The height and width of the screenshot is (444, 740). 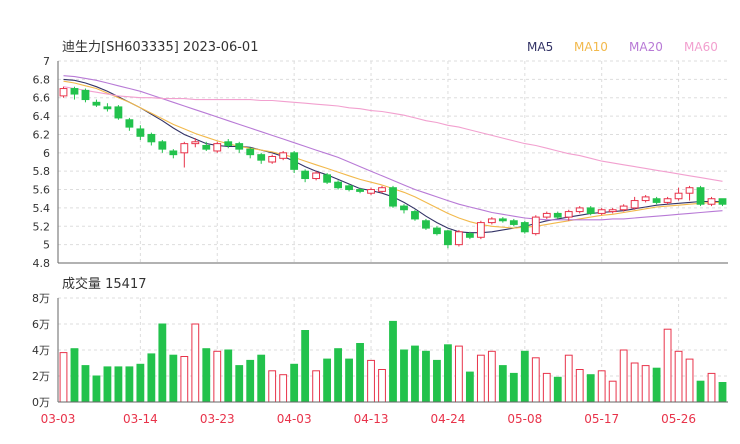 I want to click on volume-tick-label: 8万, so click(x=41, y=298).